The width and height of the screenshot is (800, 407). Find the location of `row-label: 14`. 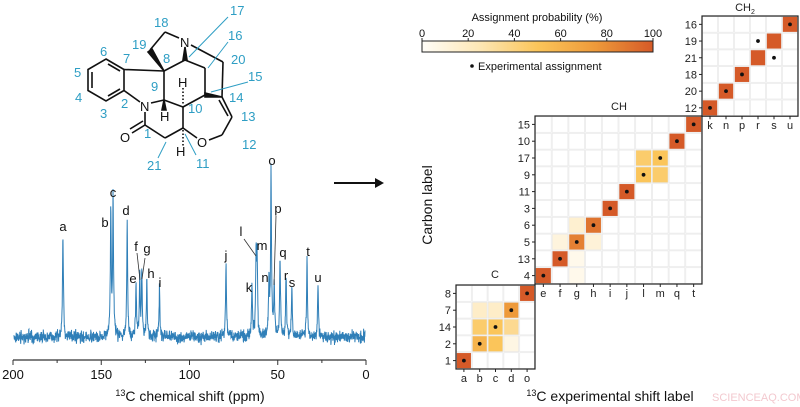

row-label: 14 is located at coordinates (445, 328).